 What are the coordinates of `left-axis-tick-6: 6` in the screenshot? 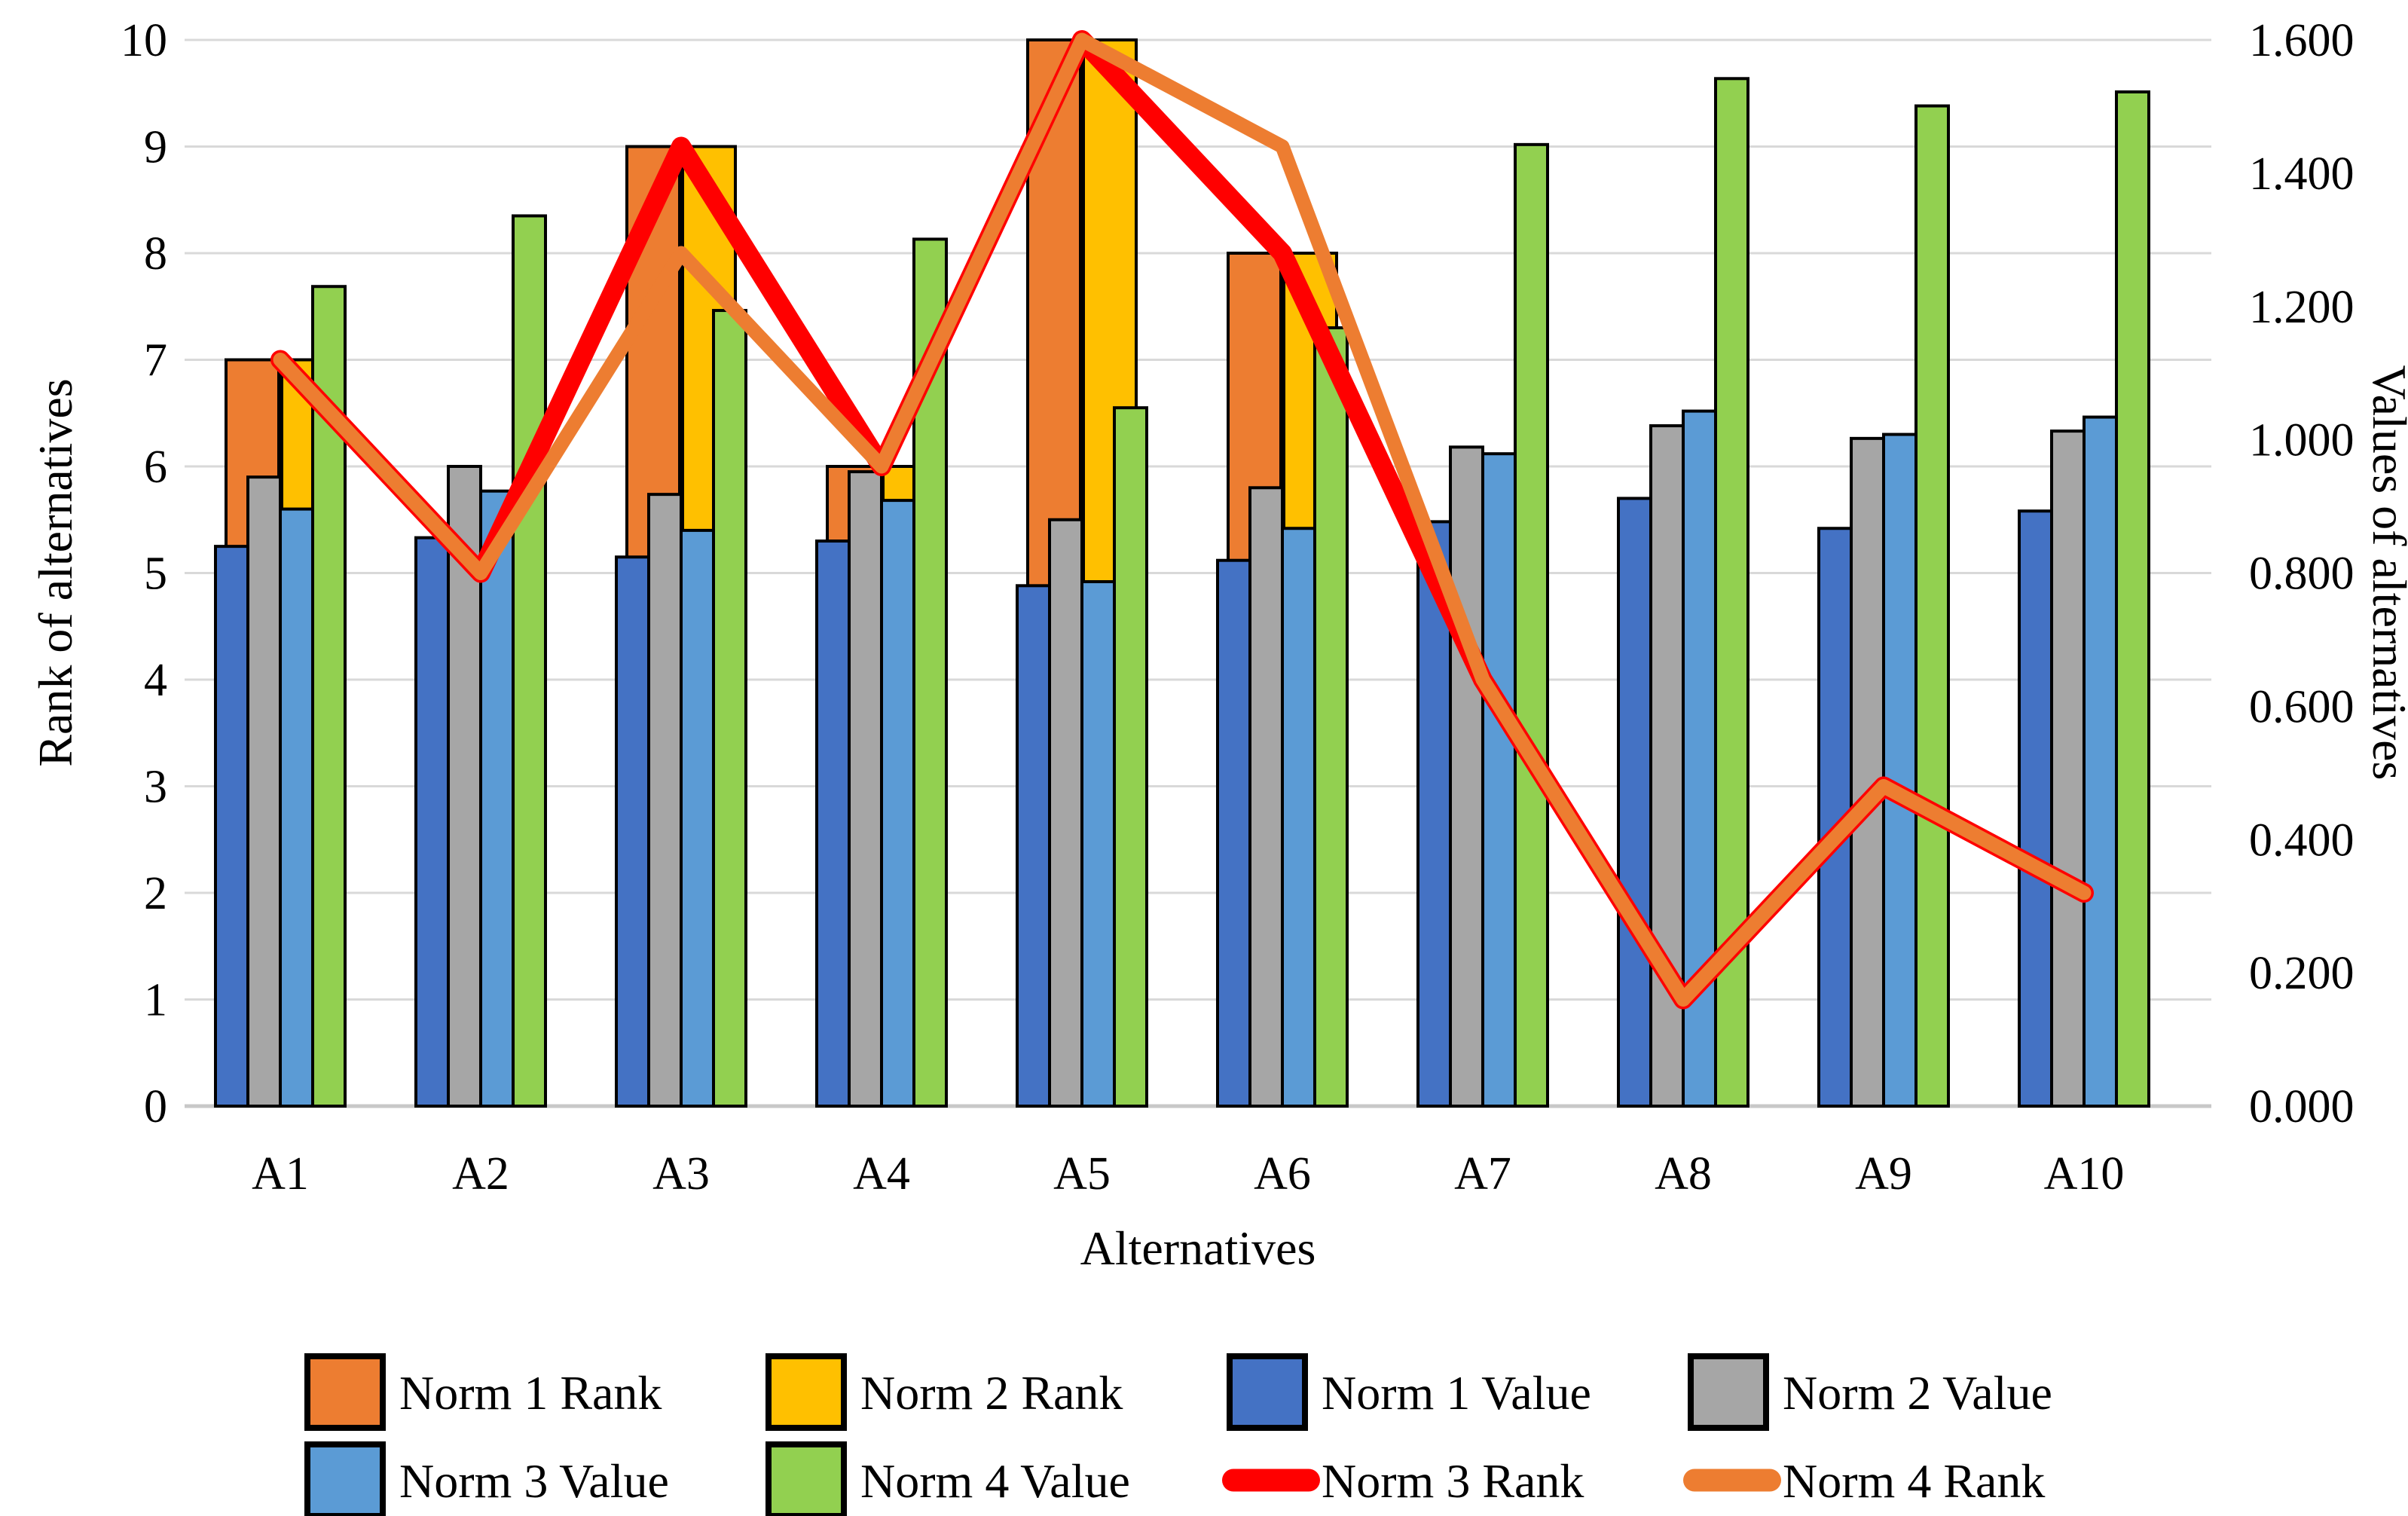 It's located at (155, 467).